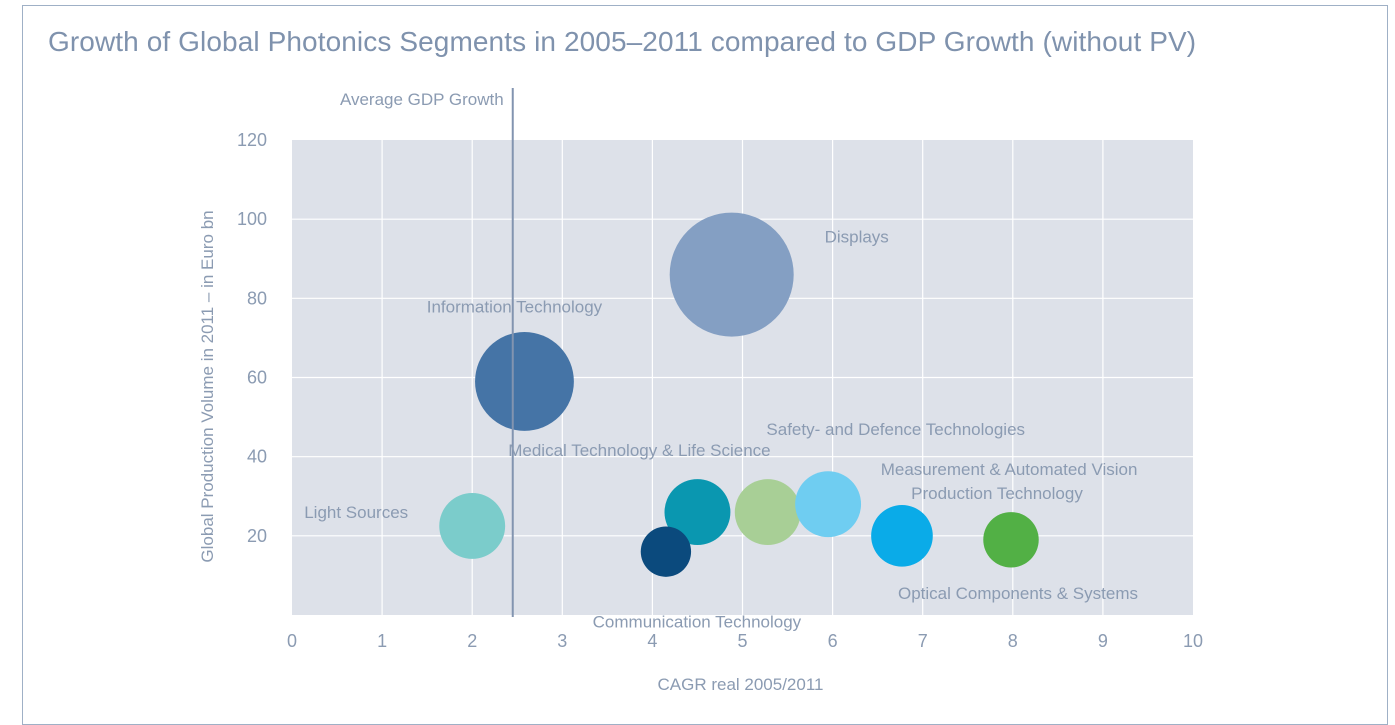  What do you see at coordinates (833, 641) in the screenshot?
I see `x-tick-label: 6` at bounding box center [833, 641].